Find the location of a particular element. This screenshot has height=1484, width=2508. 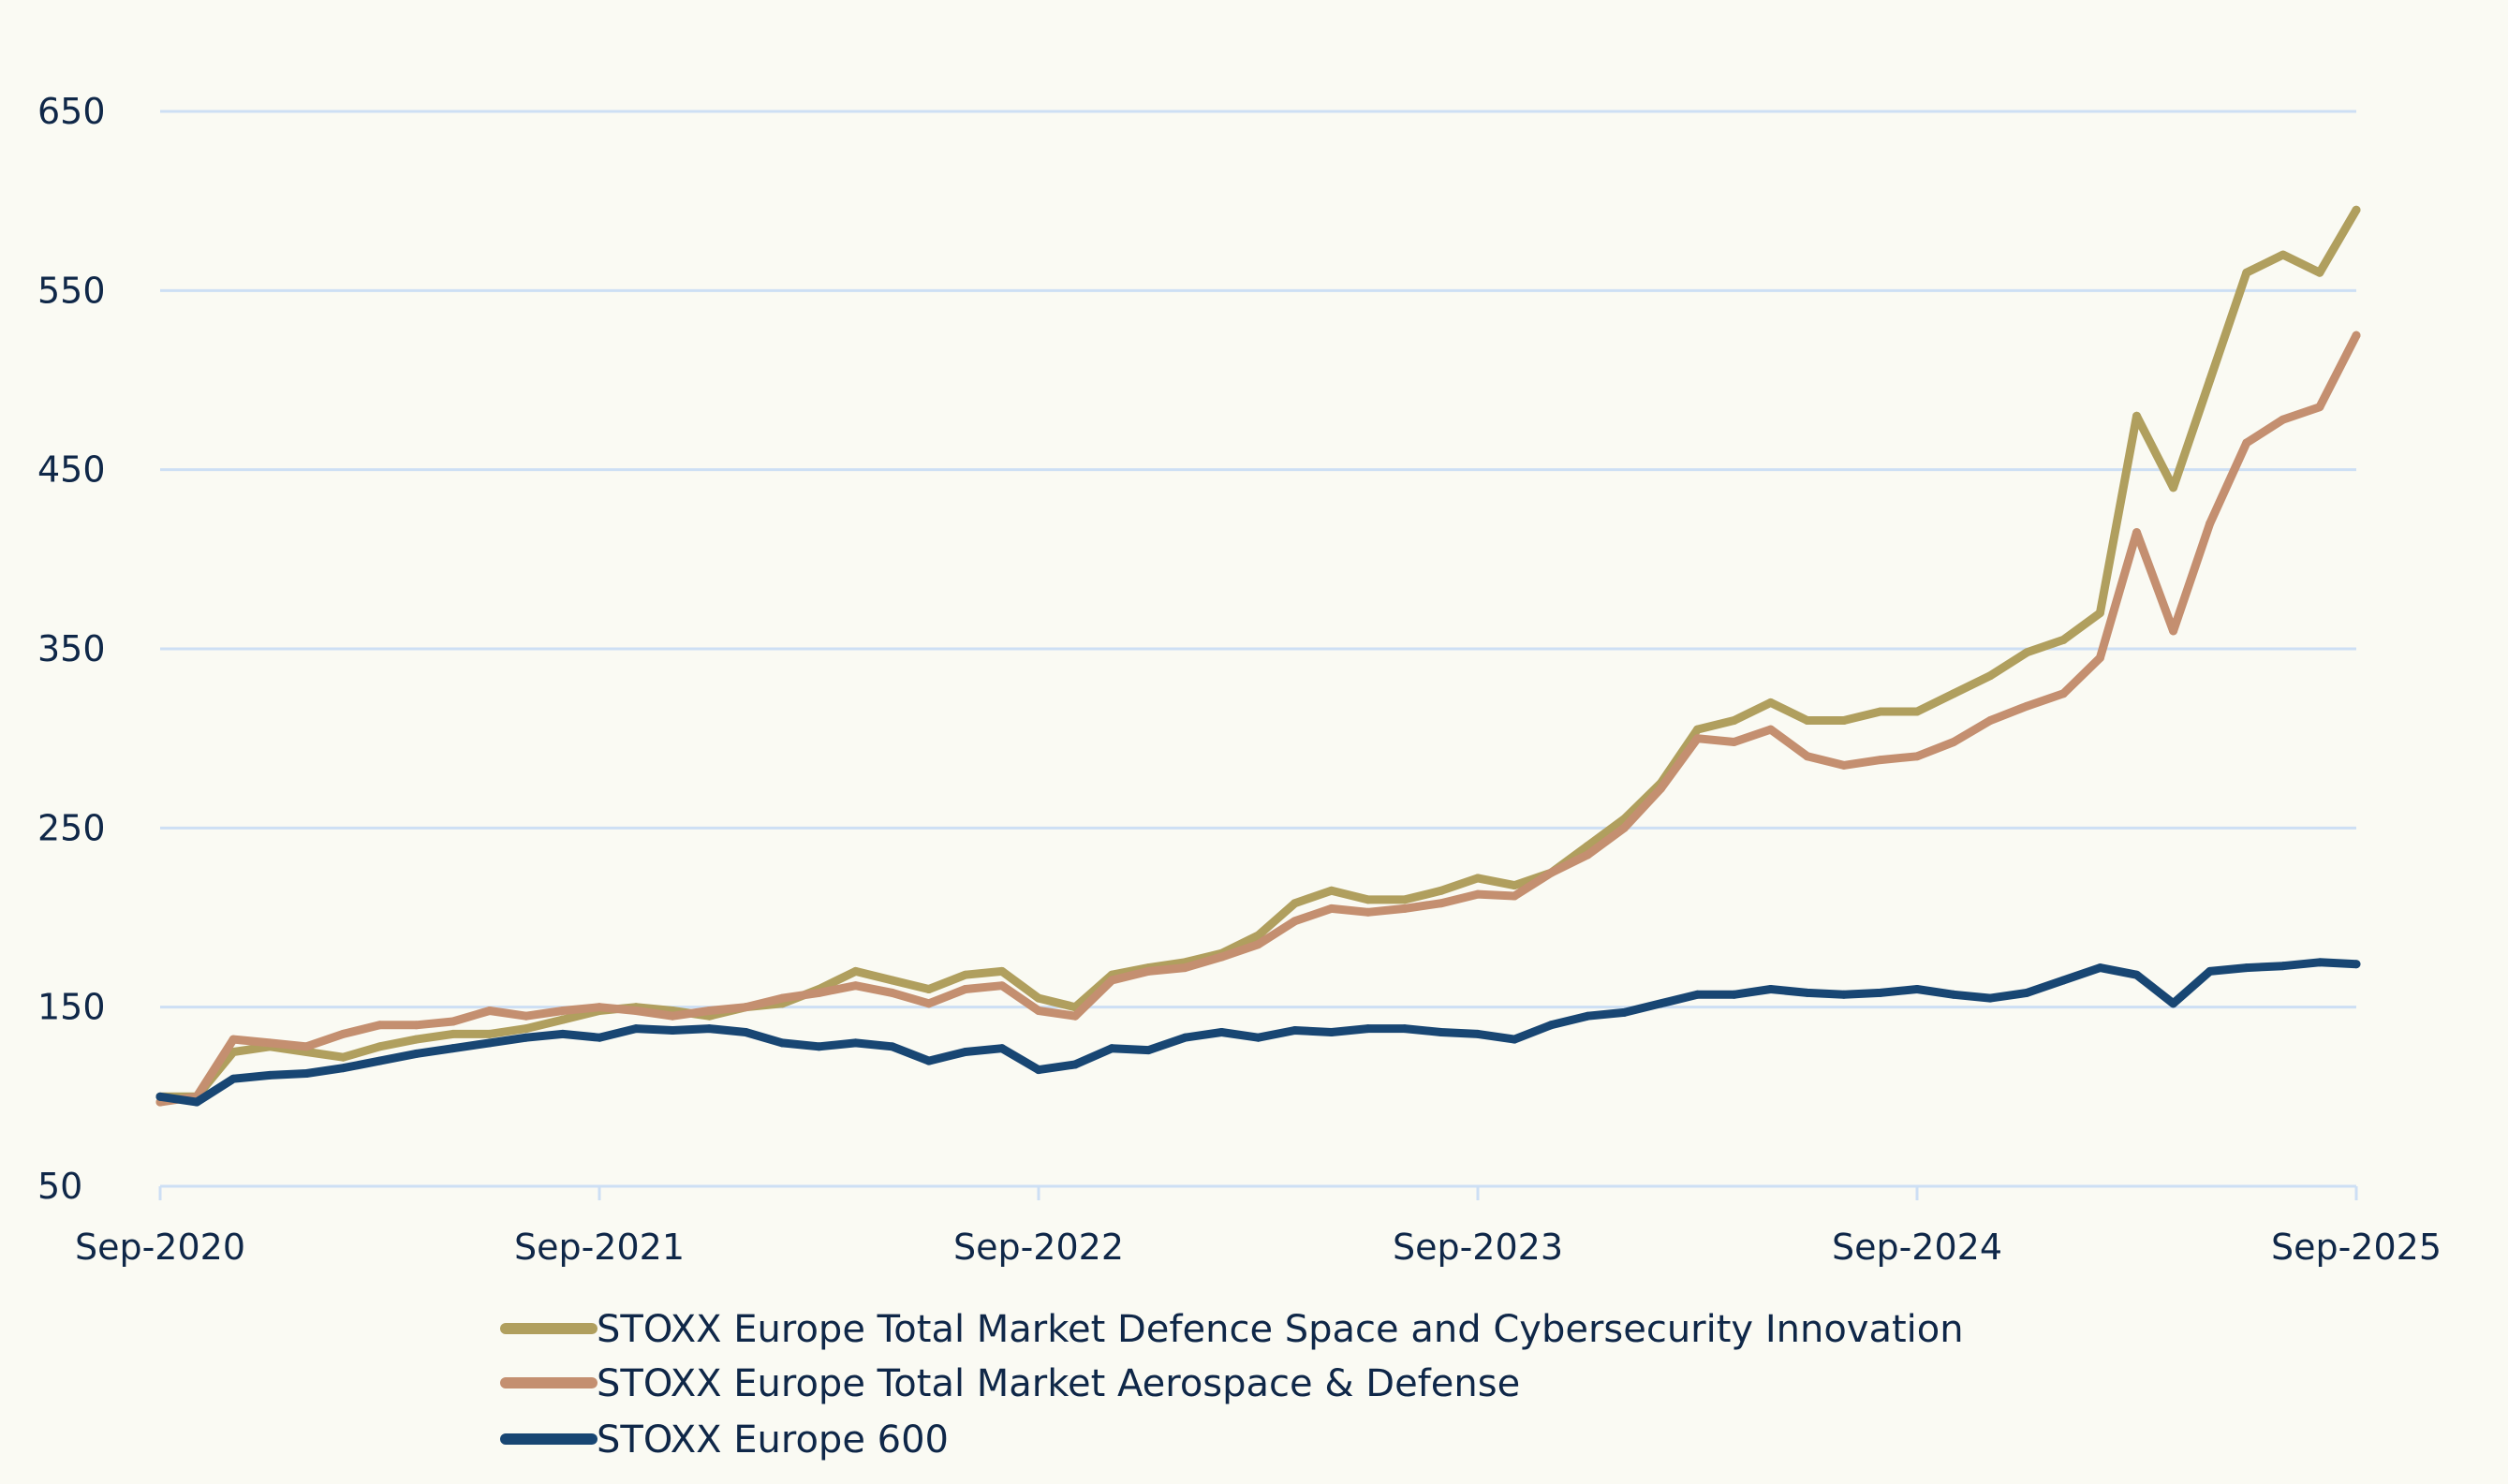

x-tick-label: Sep-2023 is located at coordinates (1478, 1247).